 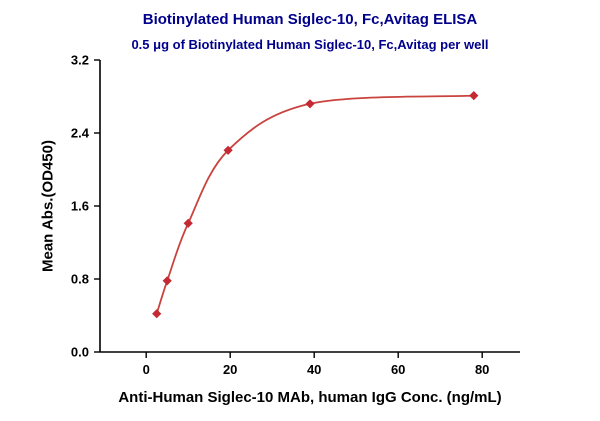 I want to click on x-tick-label: 80, so click(x=482, y=369).